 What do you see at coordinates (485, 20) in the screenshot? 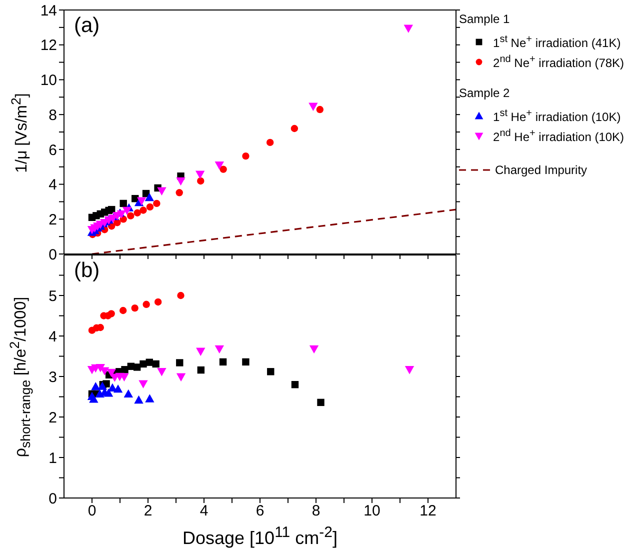
I see `text: Sample 1` at bounding box center [485, 20].